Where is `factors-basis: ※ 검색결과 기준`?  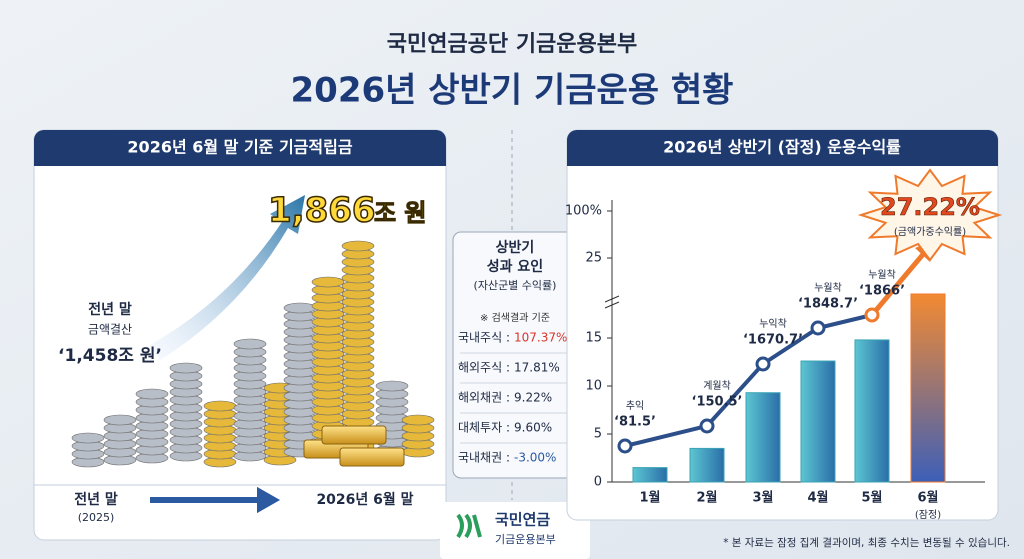
factors-basis: ※ 검색결과 기준 is located at coordinates (515, 318).